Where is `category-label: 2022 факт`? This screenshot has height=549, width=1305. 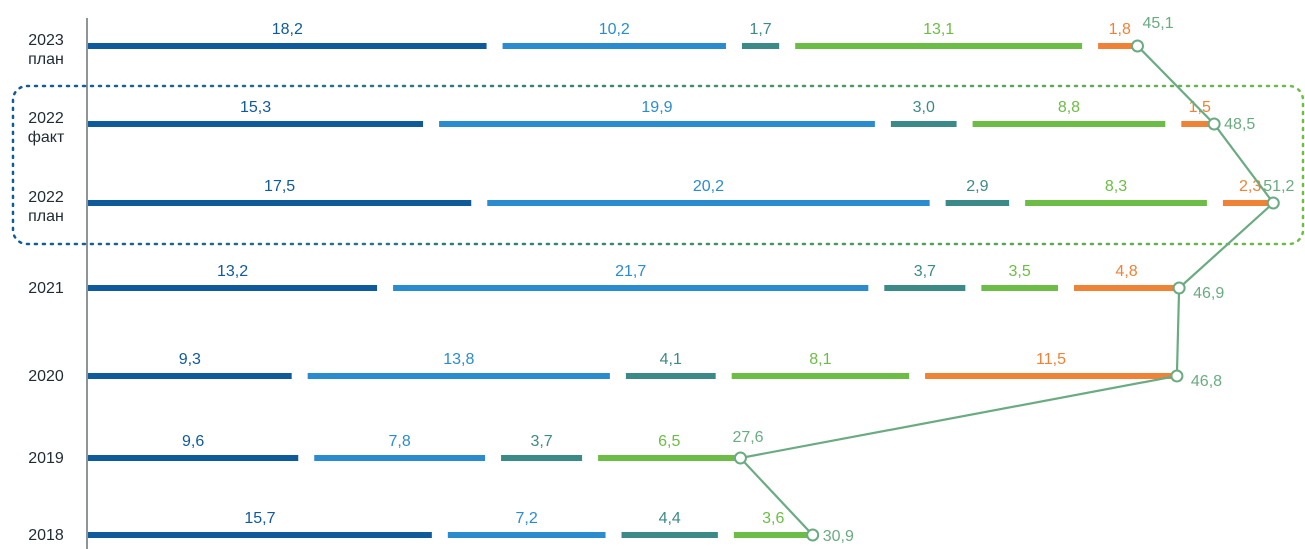
category-label: 2022 факт is located at coordinates (46, 128).